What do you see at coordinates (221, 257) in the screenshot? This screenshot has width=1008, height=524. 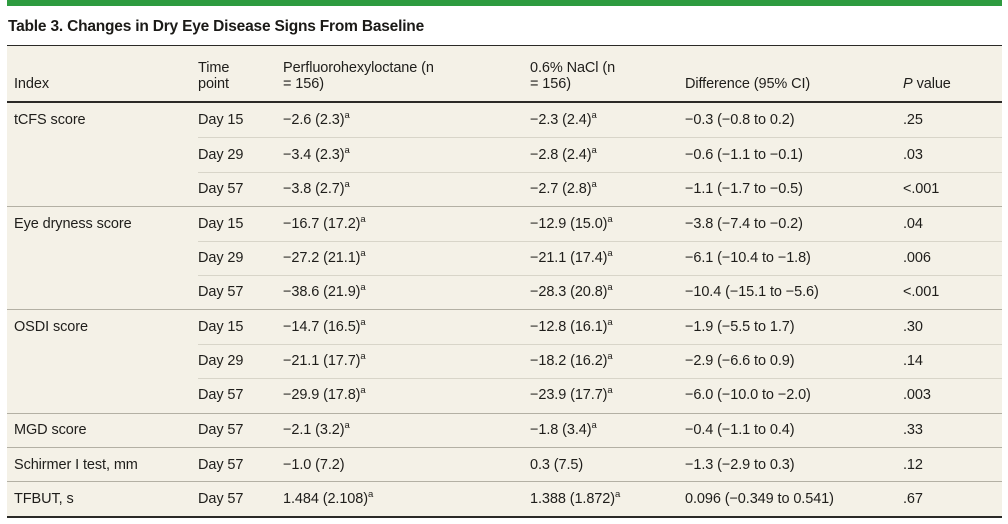 I see `time-point-cell: Day 29` at bounding box center [221, 257].